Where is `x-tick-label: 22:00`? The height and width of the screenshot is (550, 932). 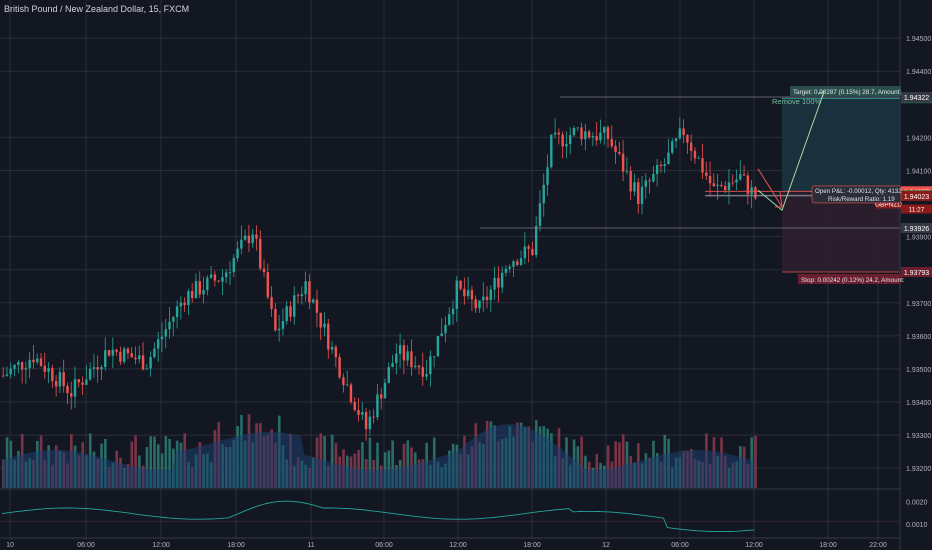
x-tick-label: 22:00 is located at coordinates (878, 545).